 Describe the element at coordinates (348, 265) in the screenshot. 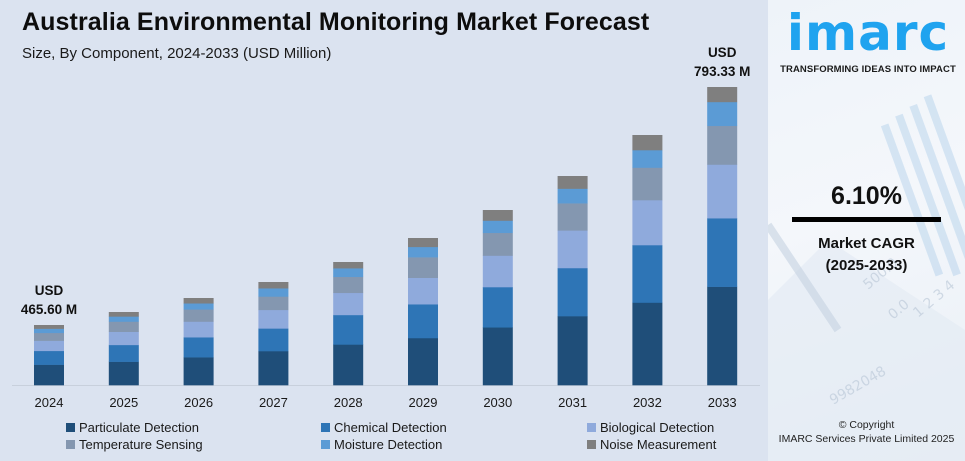

I see `bar-segment-noise-measurement-2028` at that location.